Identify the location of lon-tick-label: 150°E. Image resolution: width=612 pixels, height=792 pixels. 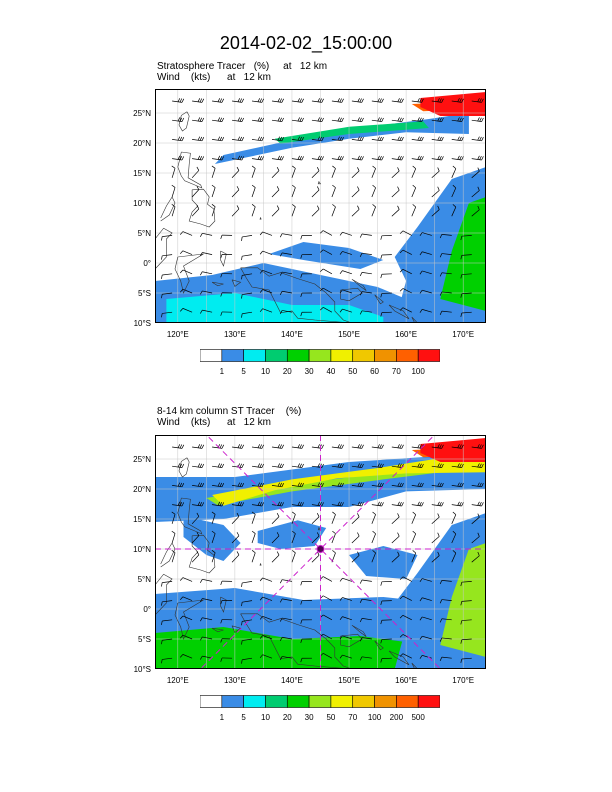
(349, 334).